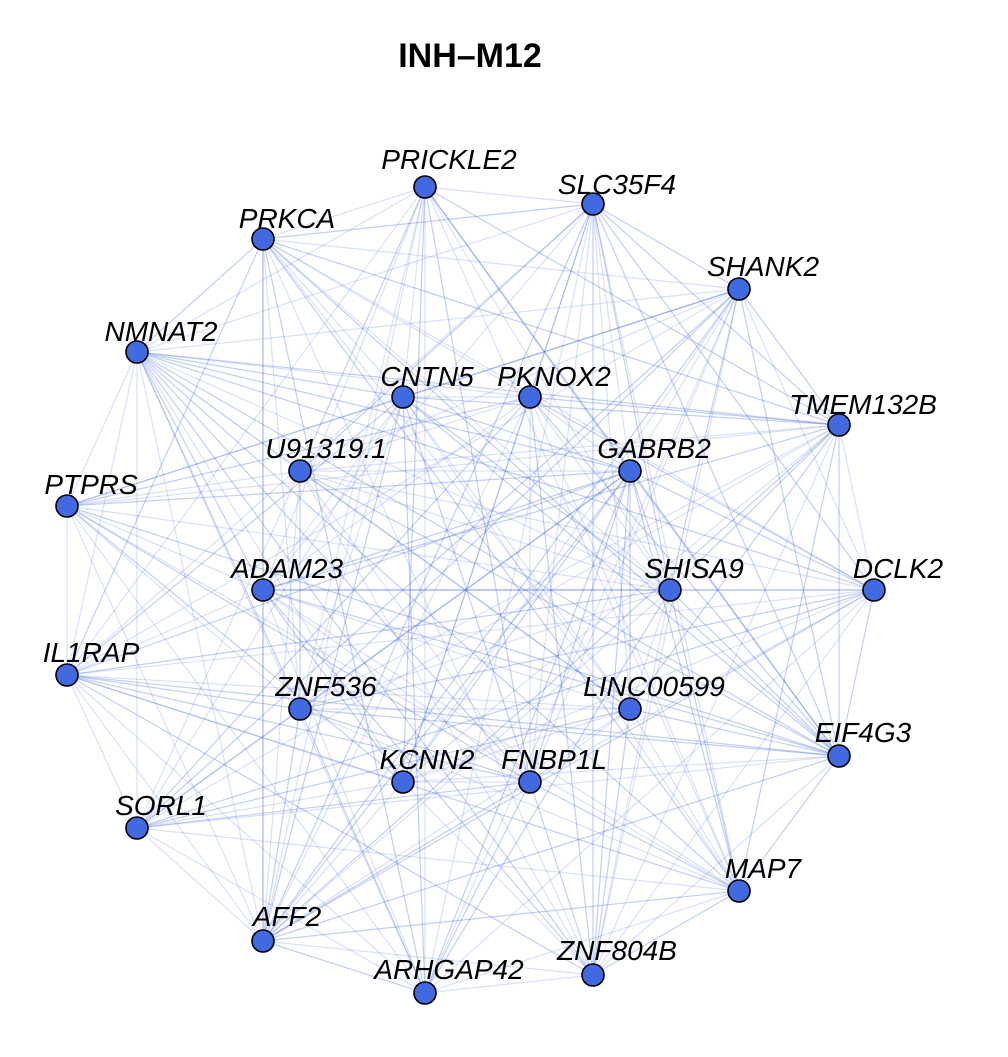 This screenshot has width=1008, height=1057. What do you see at coordinates (630, 471) in the screenshot?
I see `node-gabrb2` at bounding box center [630, 471].